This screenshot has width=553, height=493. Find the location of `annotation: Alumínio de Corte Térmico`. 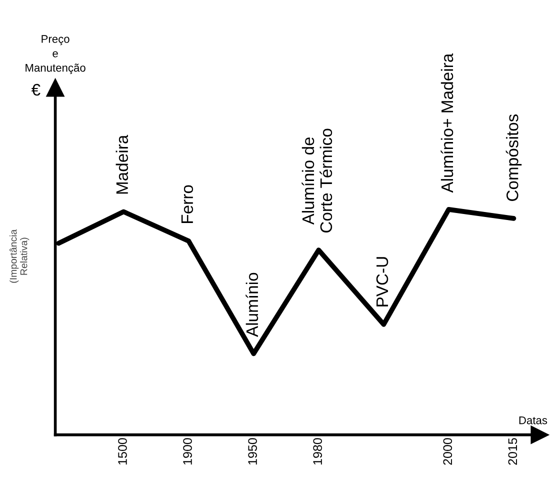

annotation: Alumínio de Corte Térmico is located at coordinates (317, 180).